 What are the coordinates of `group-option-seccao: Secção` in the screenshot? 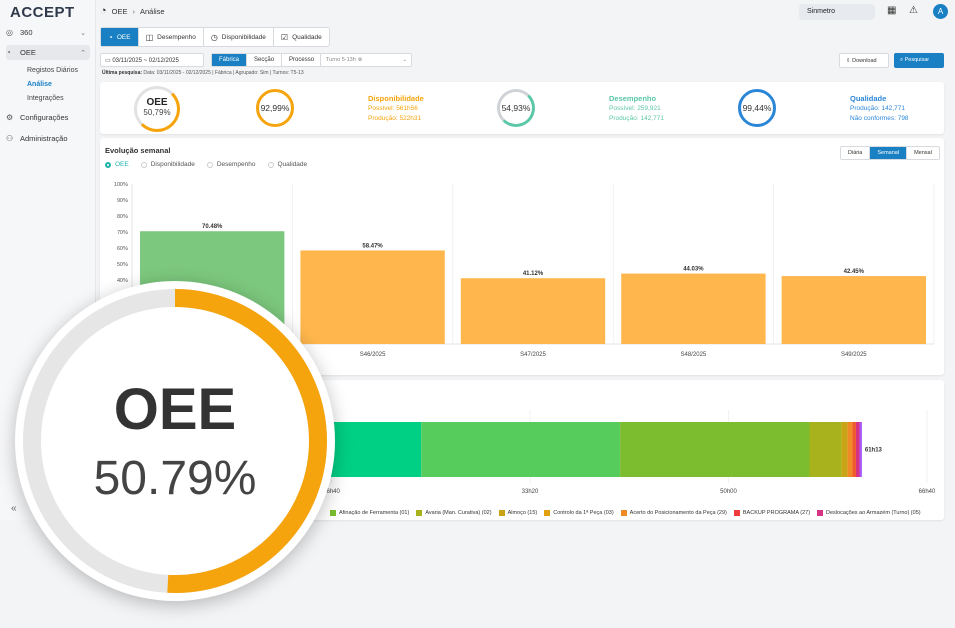 It's located at (265, 60).